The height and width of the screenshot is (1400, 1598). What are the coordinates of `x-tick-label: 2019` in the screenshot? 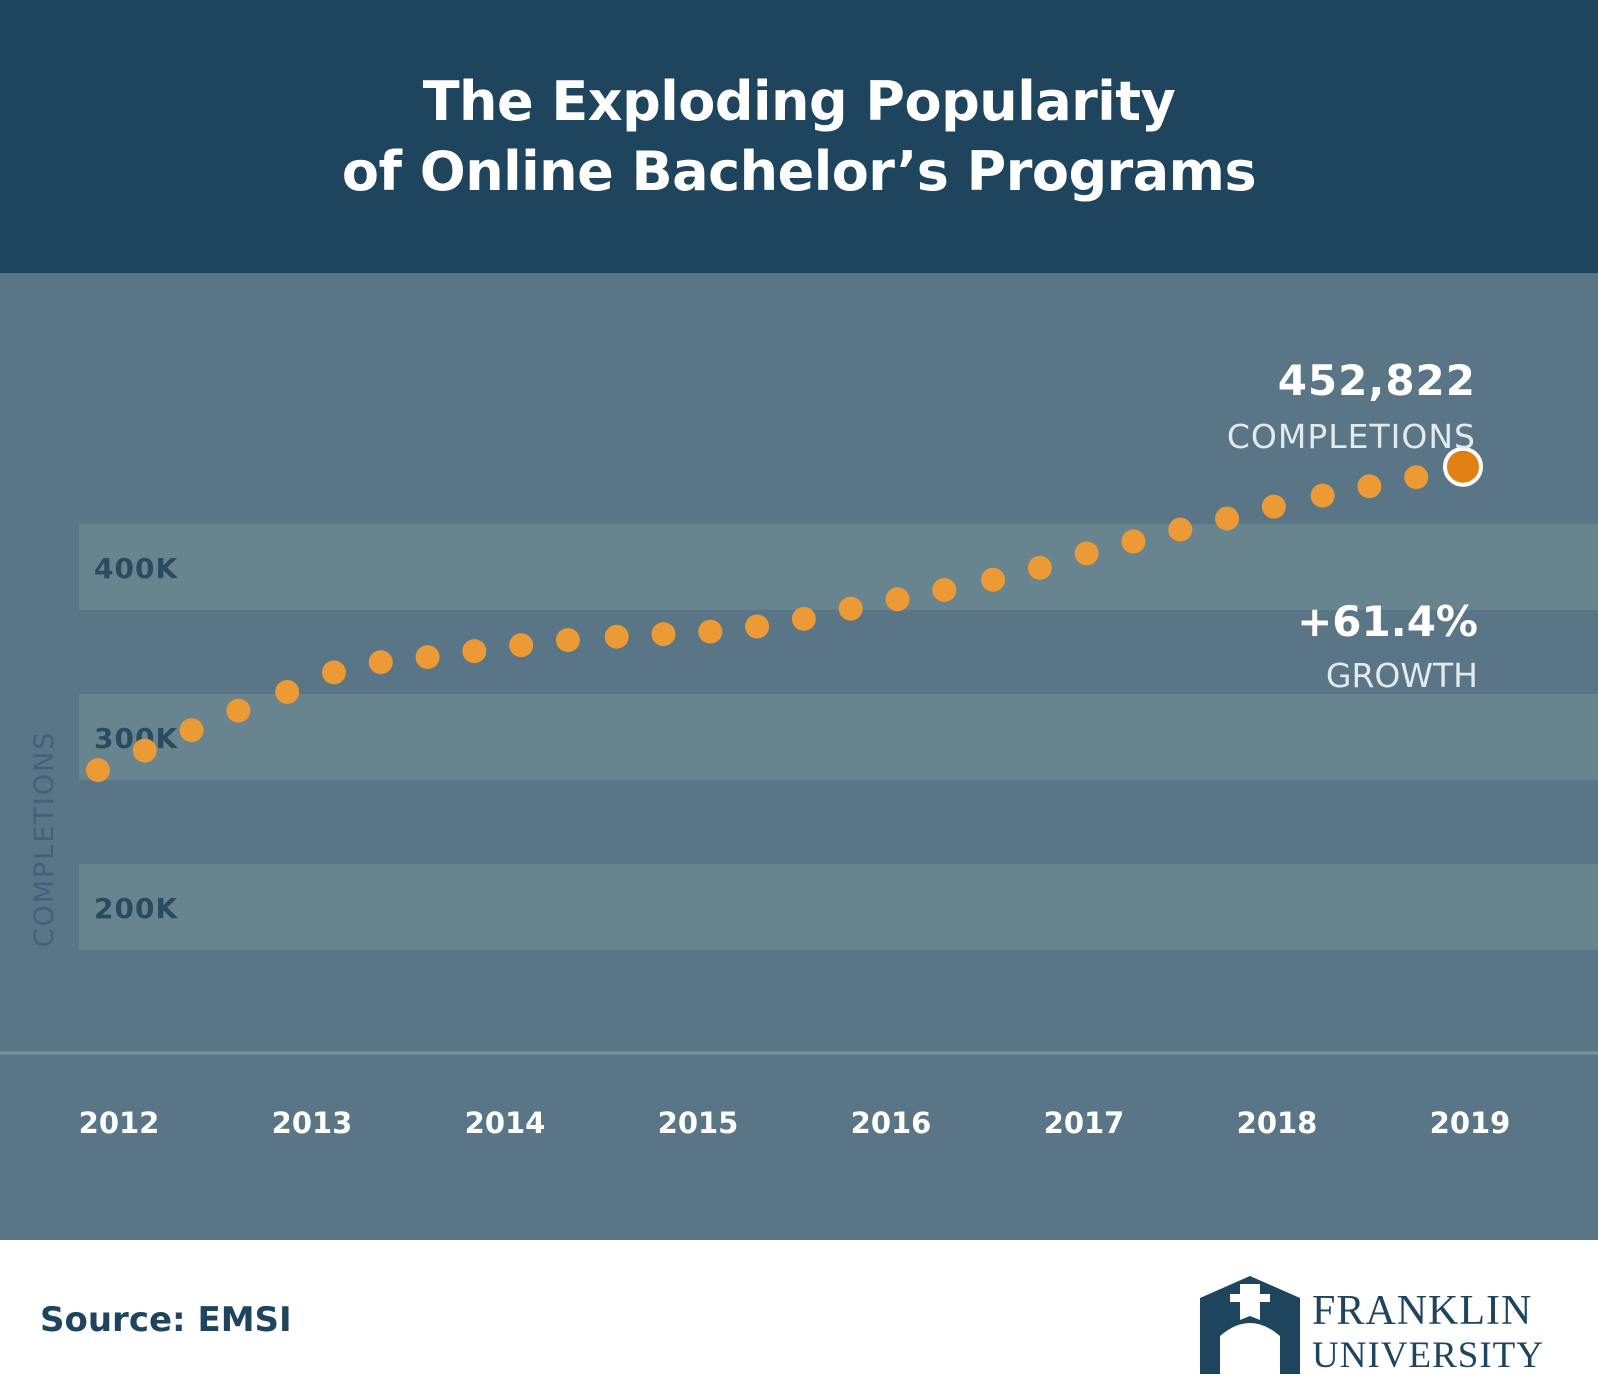 It's located at (1470, 1123).